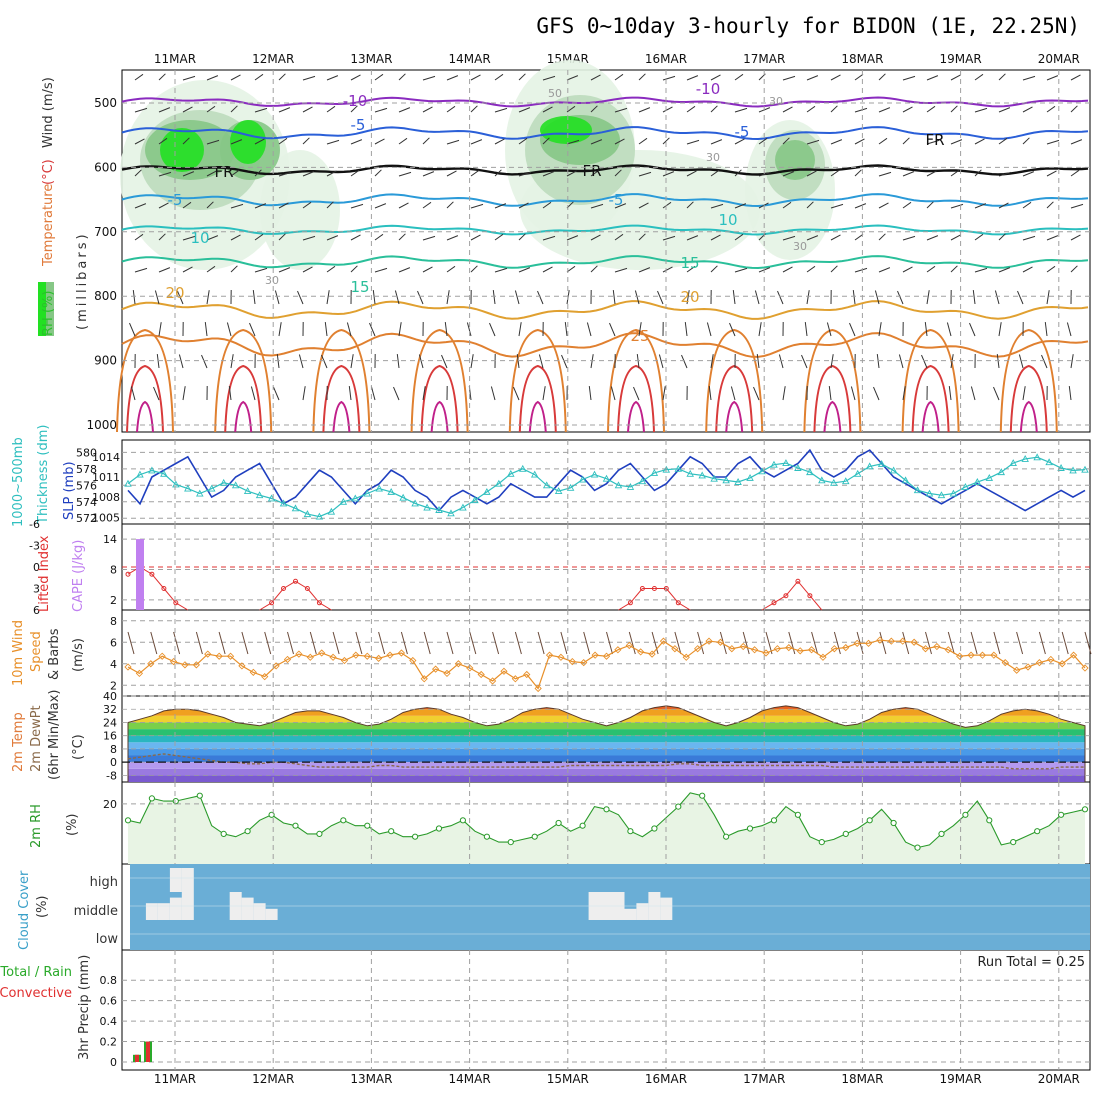  Describe the element at coordinates (36, 610) in the screenshot. I see `lifted-index-tick: 6` at that location.